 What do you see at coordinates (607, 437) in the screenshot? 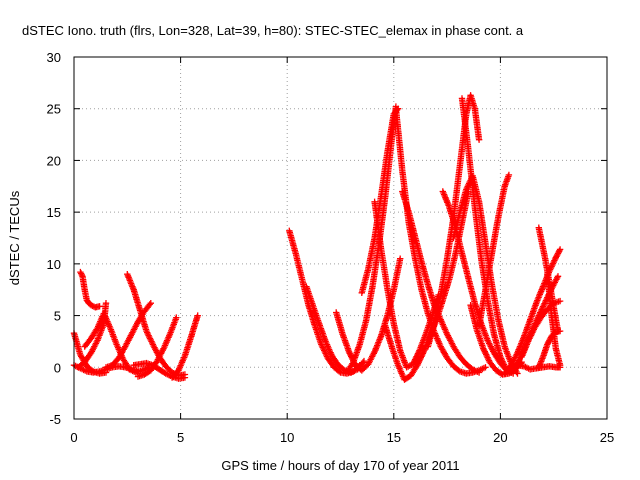
I see `x-tick-label: 25` at bounding box center [607, 437].